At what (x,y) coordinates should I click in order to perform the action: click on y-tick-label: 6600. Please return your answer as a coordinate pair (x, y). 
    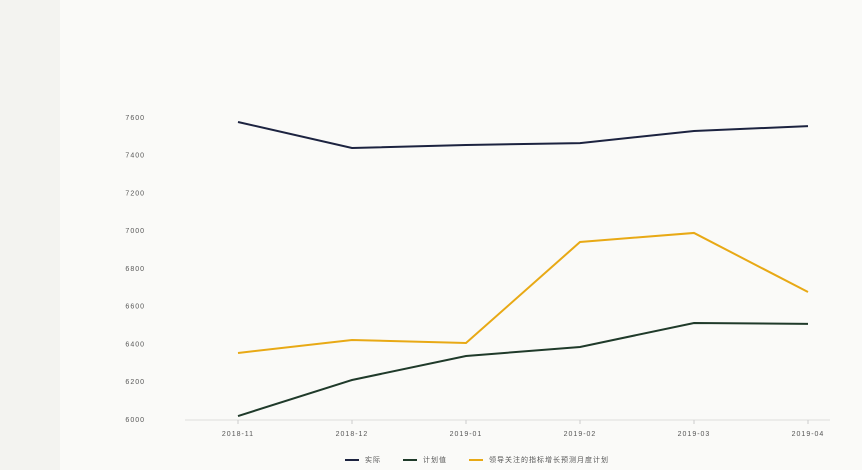
    Looking at the image, I should click on (135, 307).